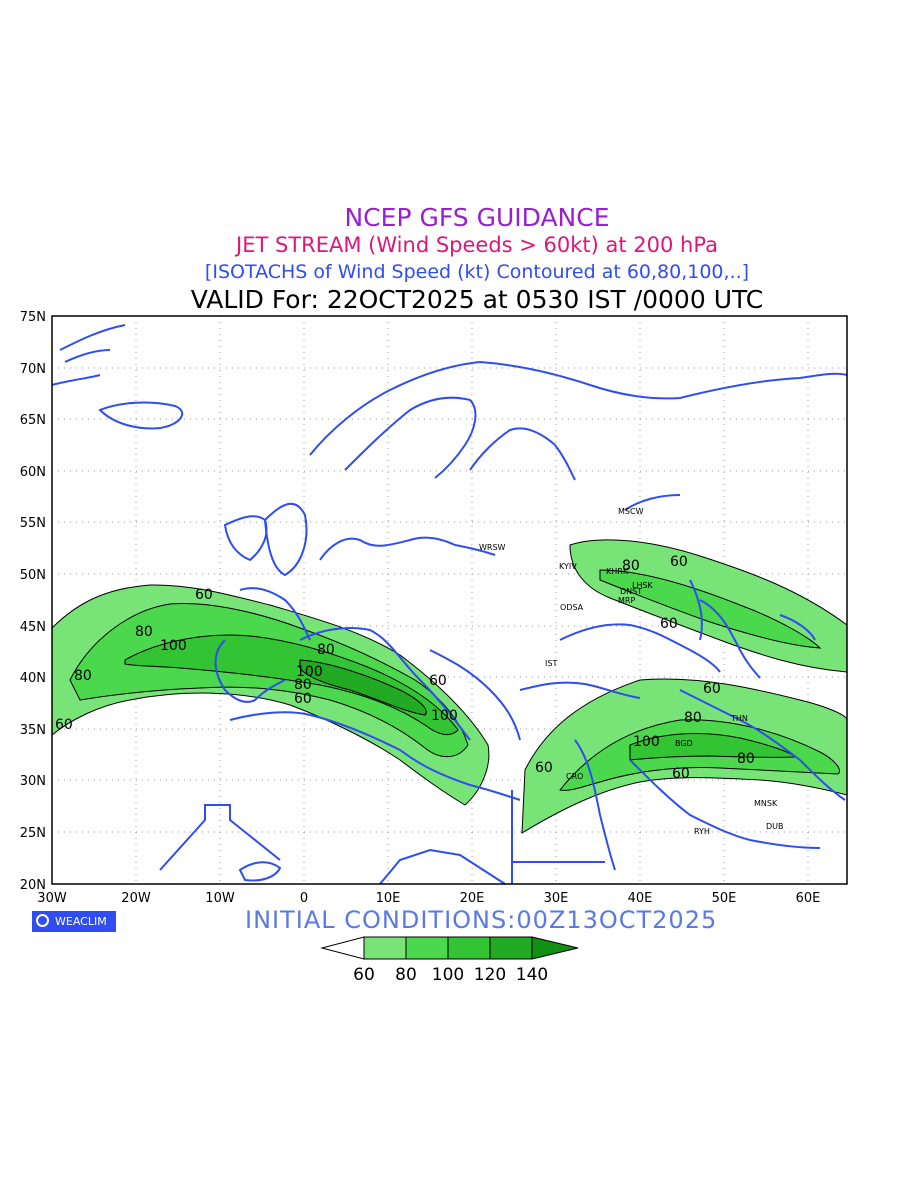 The width and height of the screenshot is (900, 1200). Describe the element at coordinates (406, 975) in the screenshot. I see `legend-label: 80` at that location.